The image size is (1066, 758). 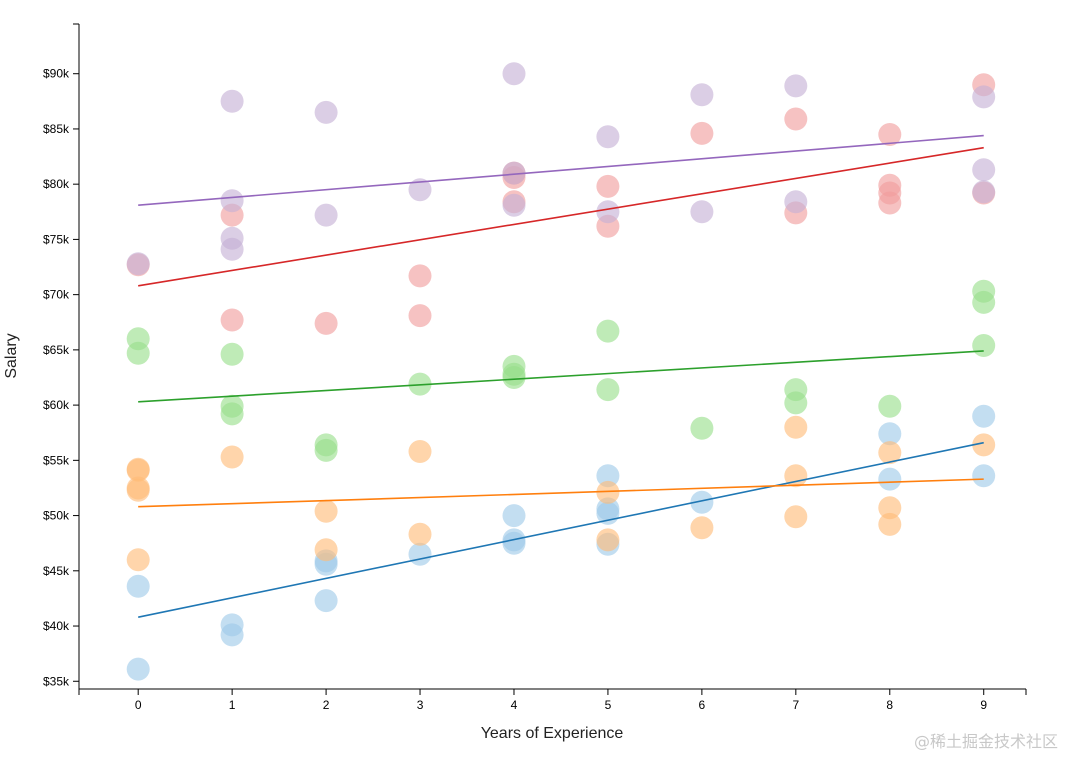 I want to click on y-axis-title: Salary, so click(x=11, y=355).